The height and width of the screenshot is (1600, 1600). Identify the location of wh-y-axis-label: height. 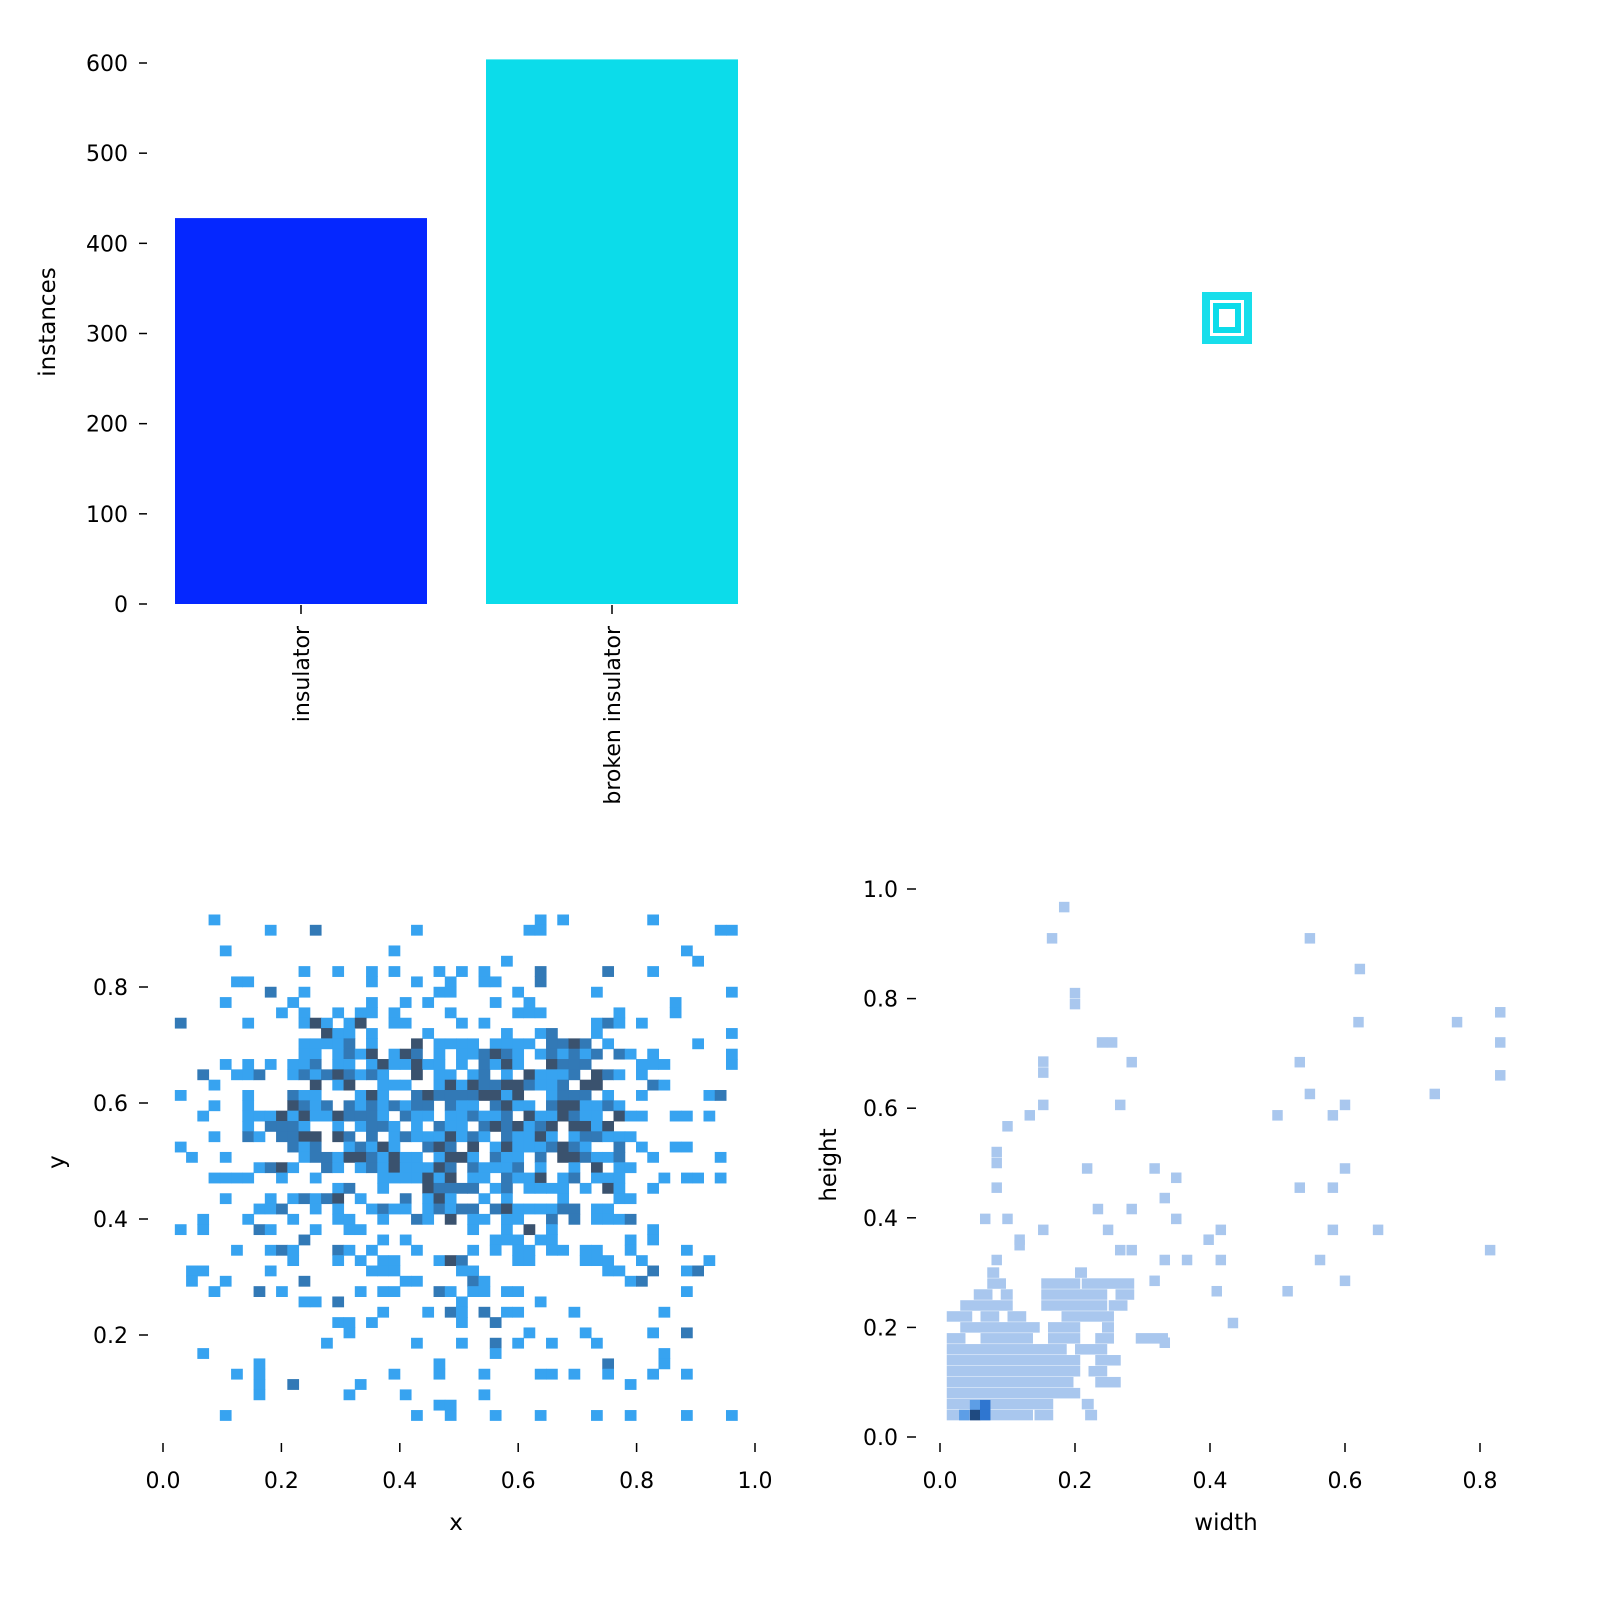
(829, 1164).